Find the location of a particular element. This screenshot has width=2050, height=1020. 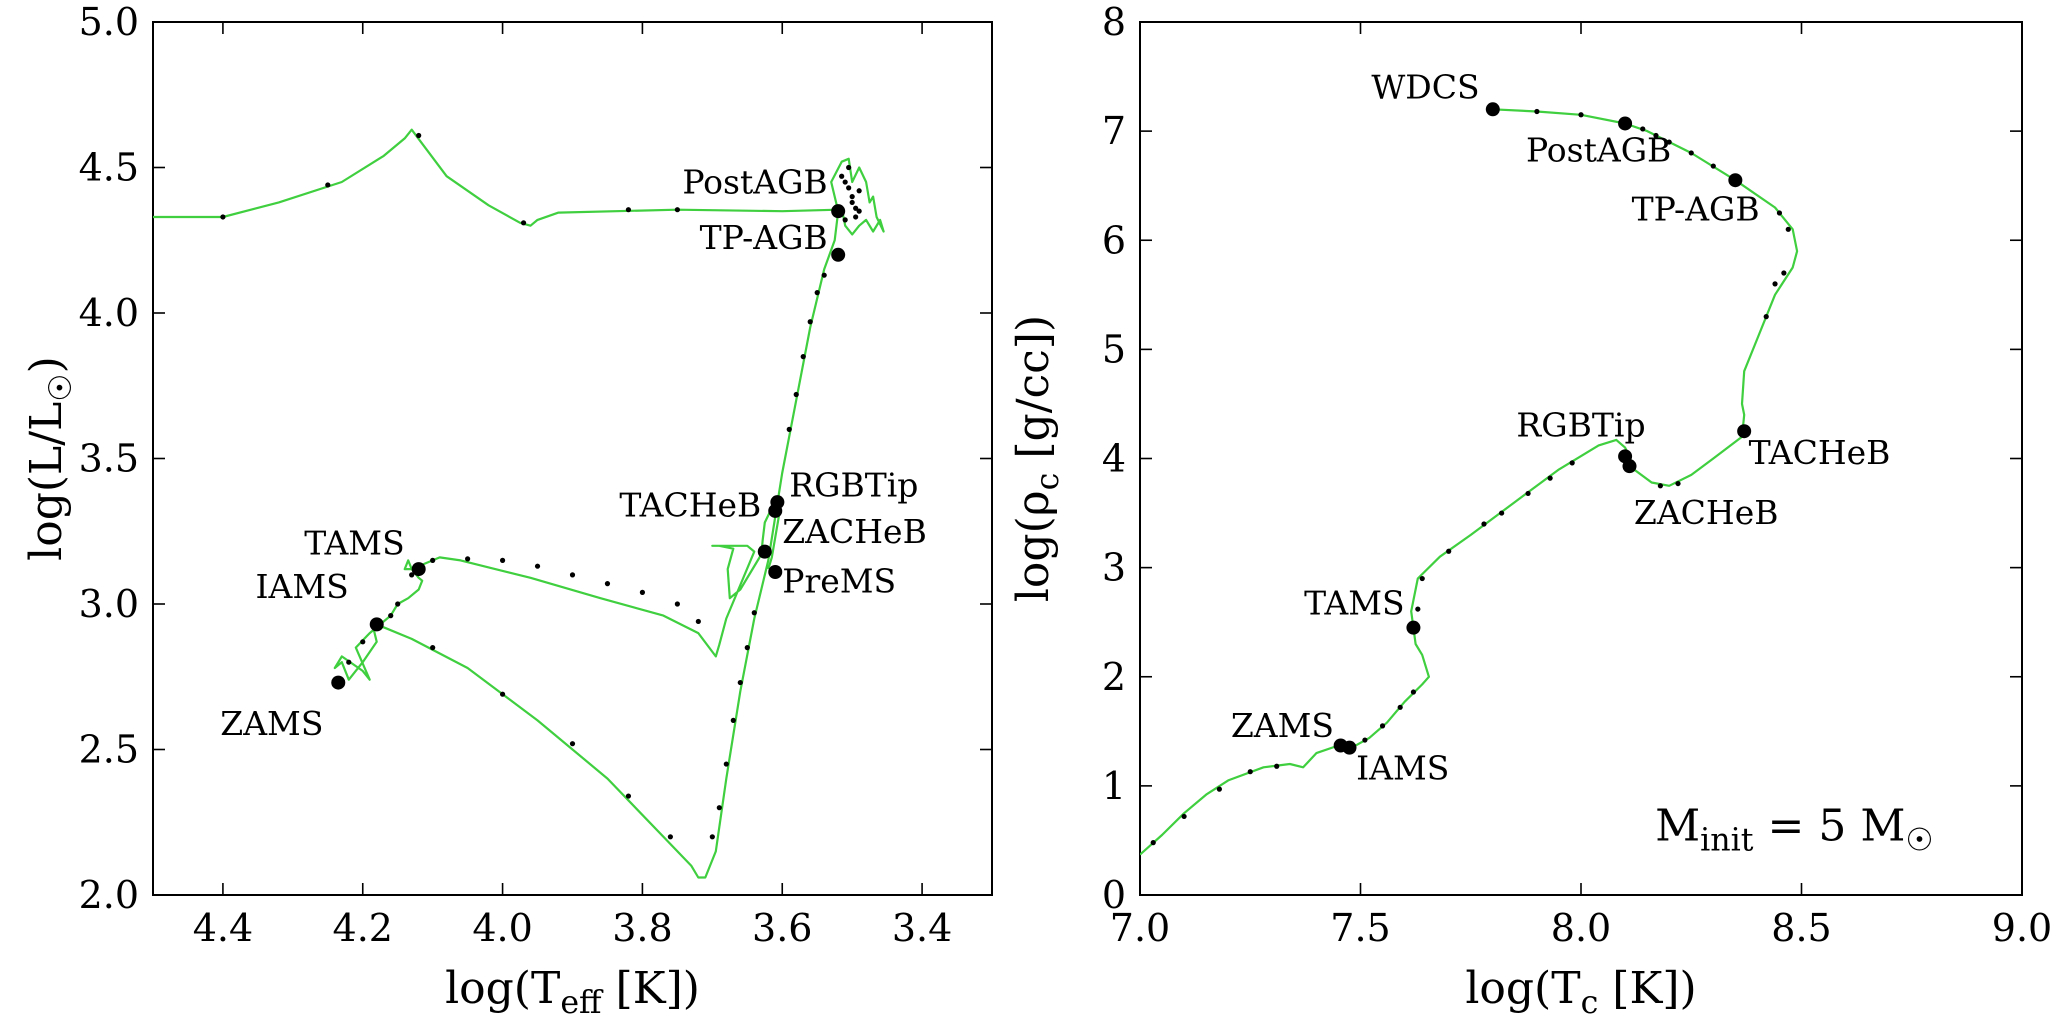

y-tick-label: 0 is located at coordinates (1114, 895).